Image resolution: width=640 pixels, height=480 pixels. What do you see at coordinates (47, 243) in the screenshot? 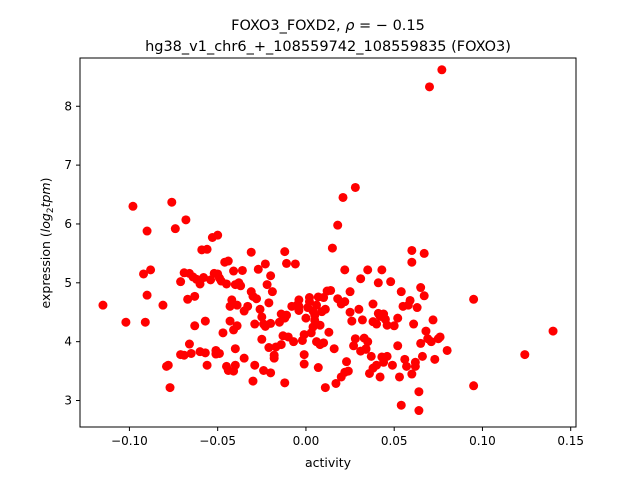
I see `y-axis-label: expression (log2tpm)` at bounding box center [47, 243].